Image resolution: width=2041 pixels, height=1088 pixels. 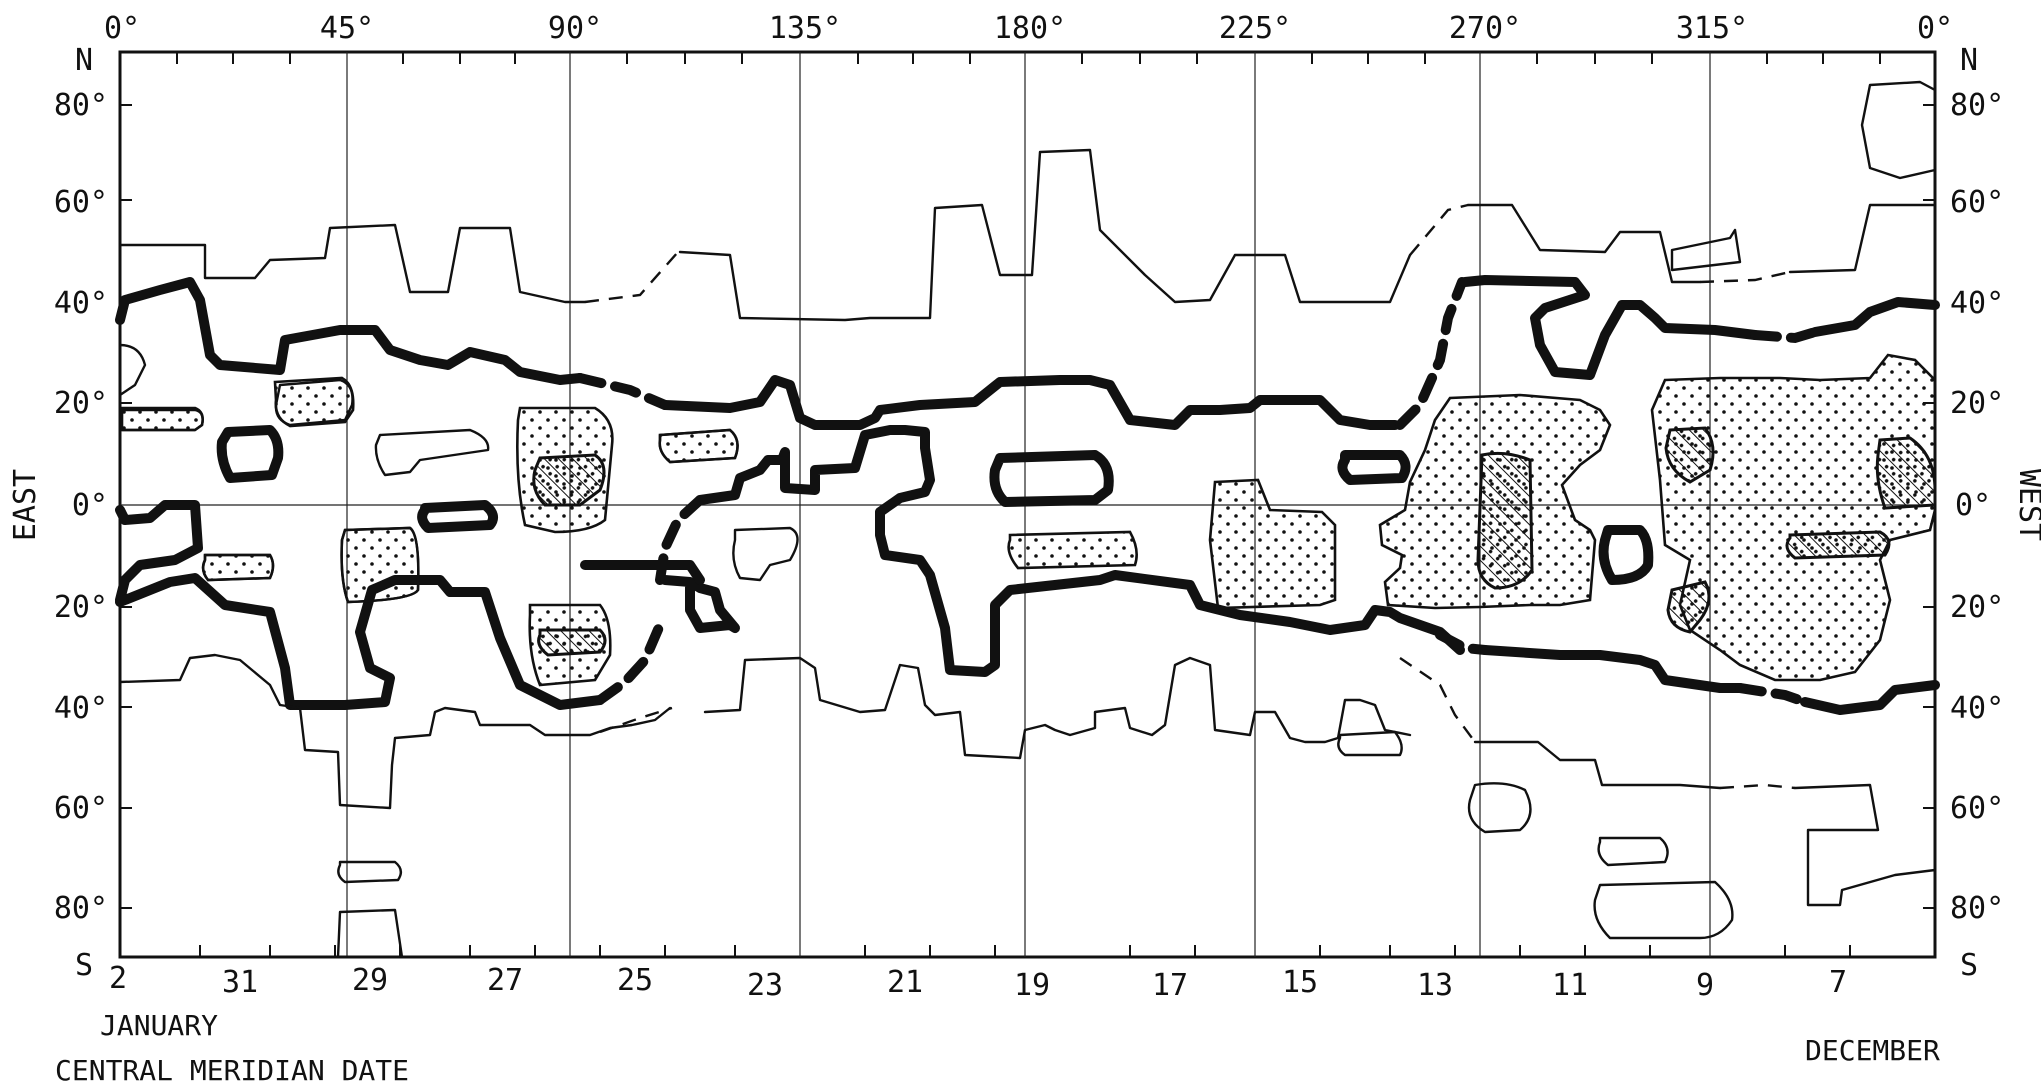 What do you see at coordinates (978, 982) in the screenshot?
I see `date-labels: 2 31 29 27 25 23 21 19 17 15 13 11 9 7` at bounding box center [978, 982].